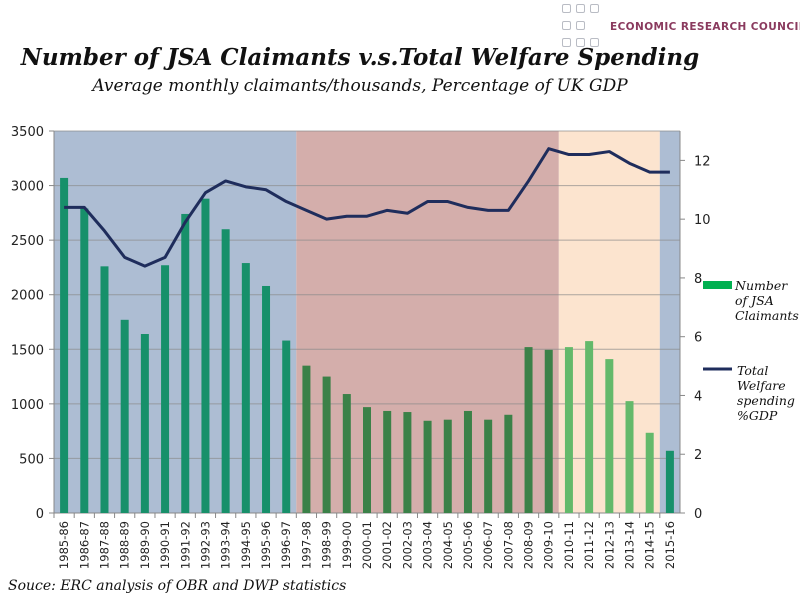 Image resolution: width=800 pixels, height=600 pixels. I want to click on y-right-tick-label: 12, so click(702, 161).